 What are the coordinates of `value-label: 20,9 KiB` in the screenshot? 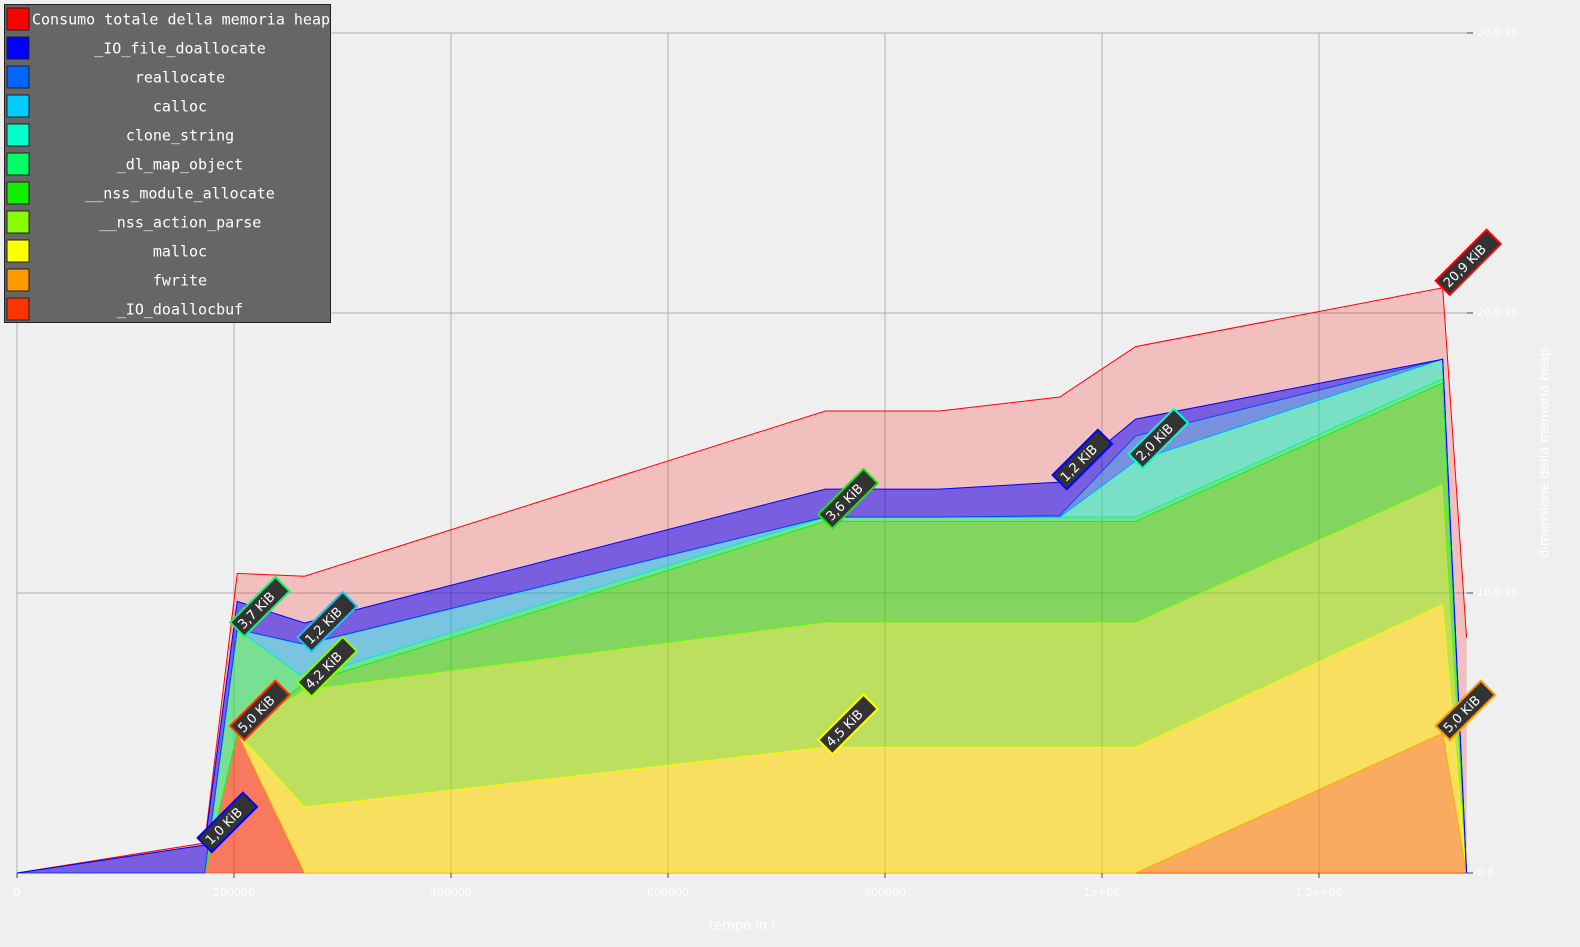 It's located at (1468, 262).